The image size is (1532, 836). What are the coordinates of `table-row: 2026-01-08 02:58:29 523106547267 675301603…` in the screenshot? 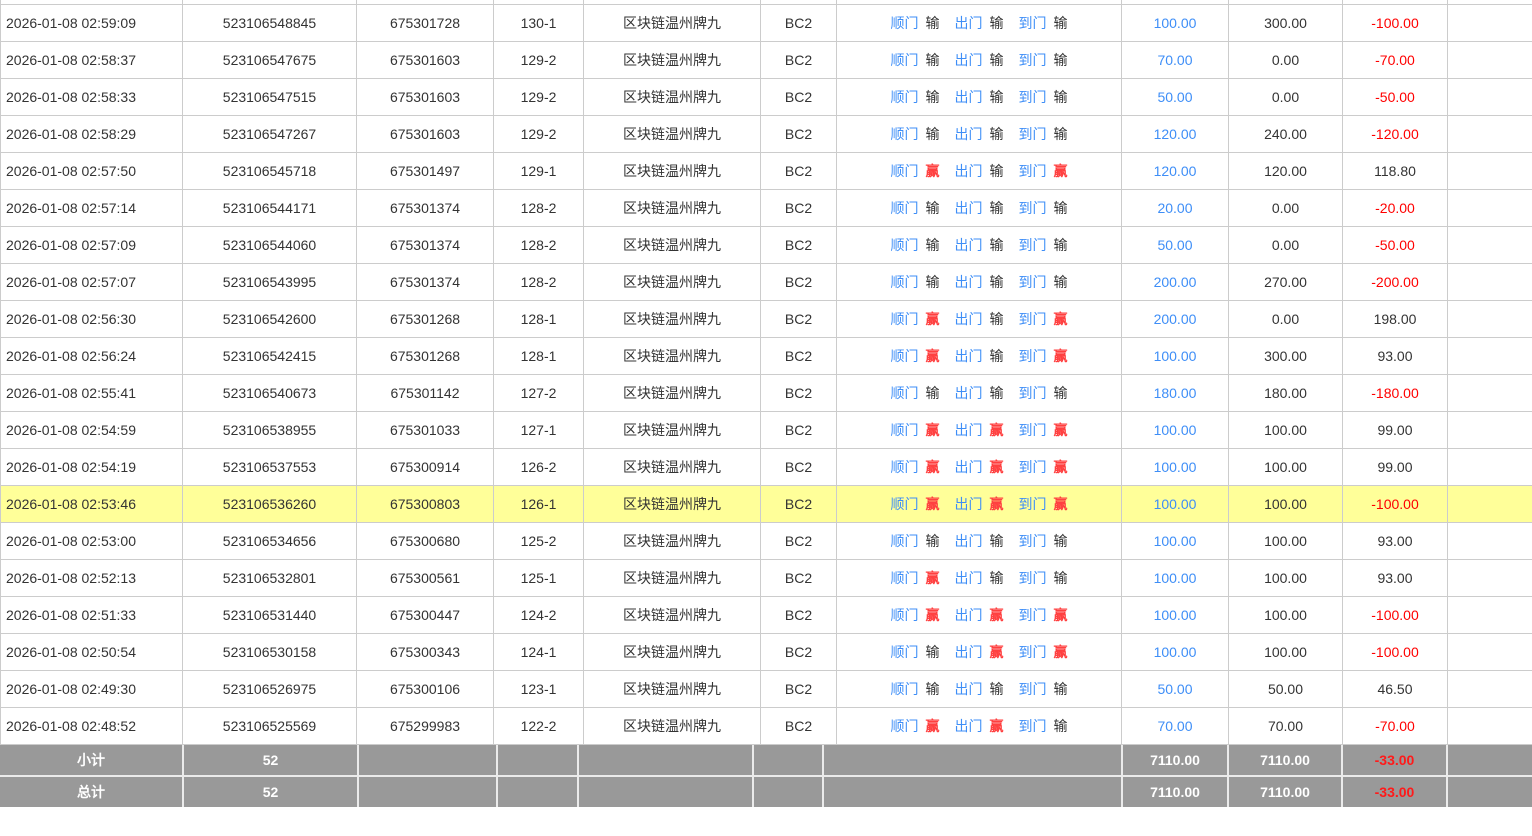 It's located at (766, 133).